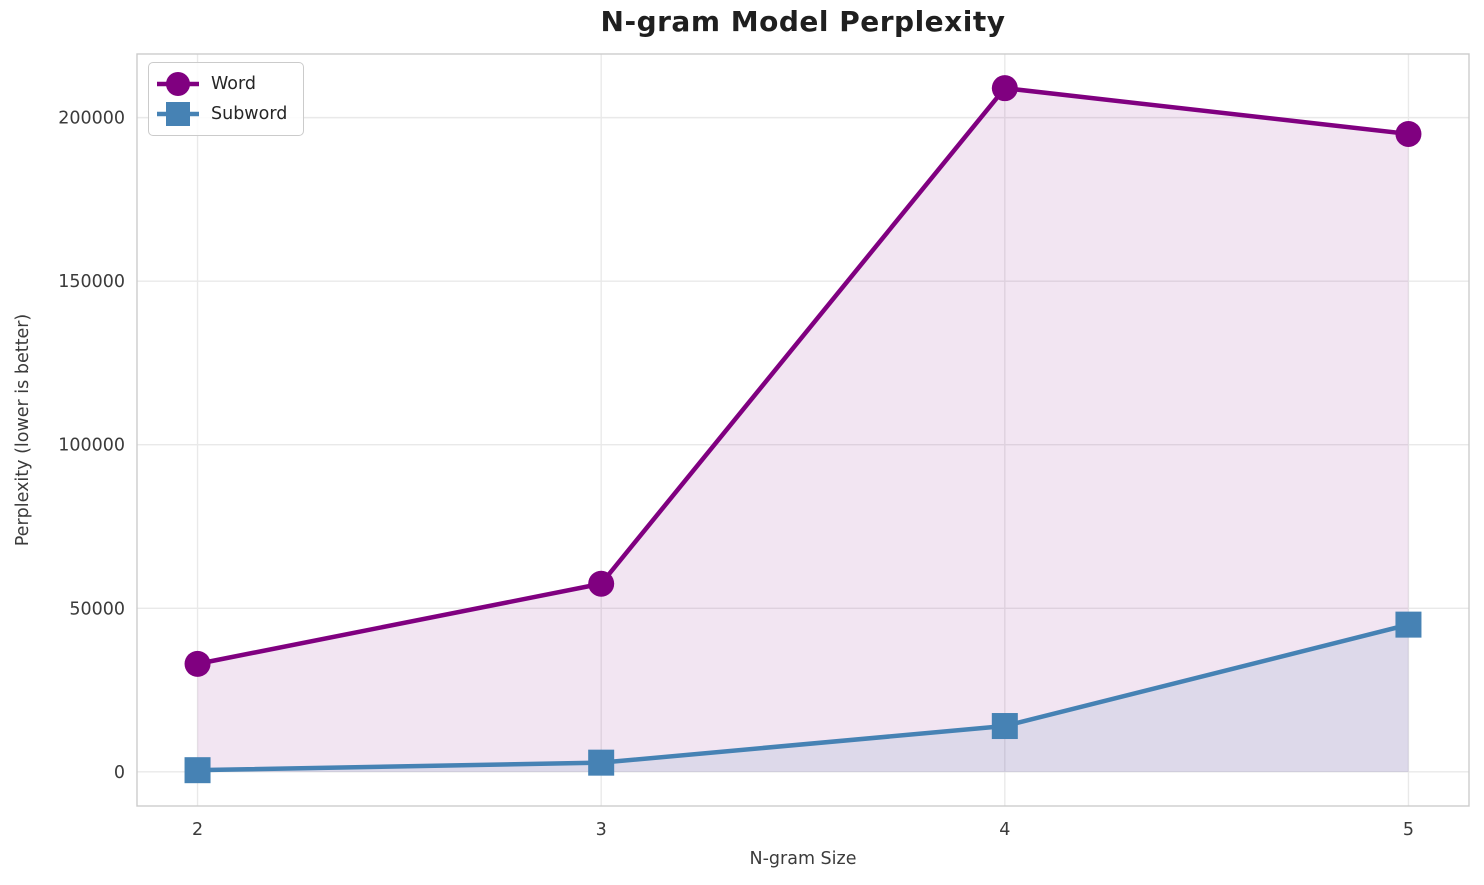 The width and height of the screenshot is (1484, 885). Describe the element at coordinates (249, 114) in the screenshot. I see `legend-label-subword: Subword` at that location.